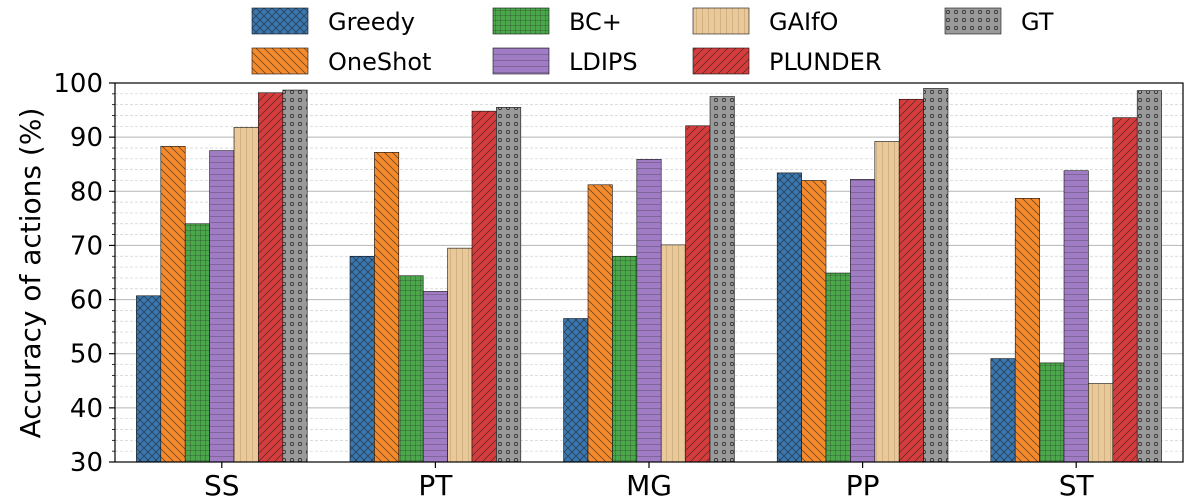 This screenshot has height=500, width=1200. Describe the element at coordinates (435, 484) in the screenshot. I see `x-tick-label-pt: PT` at that location.